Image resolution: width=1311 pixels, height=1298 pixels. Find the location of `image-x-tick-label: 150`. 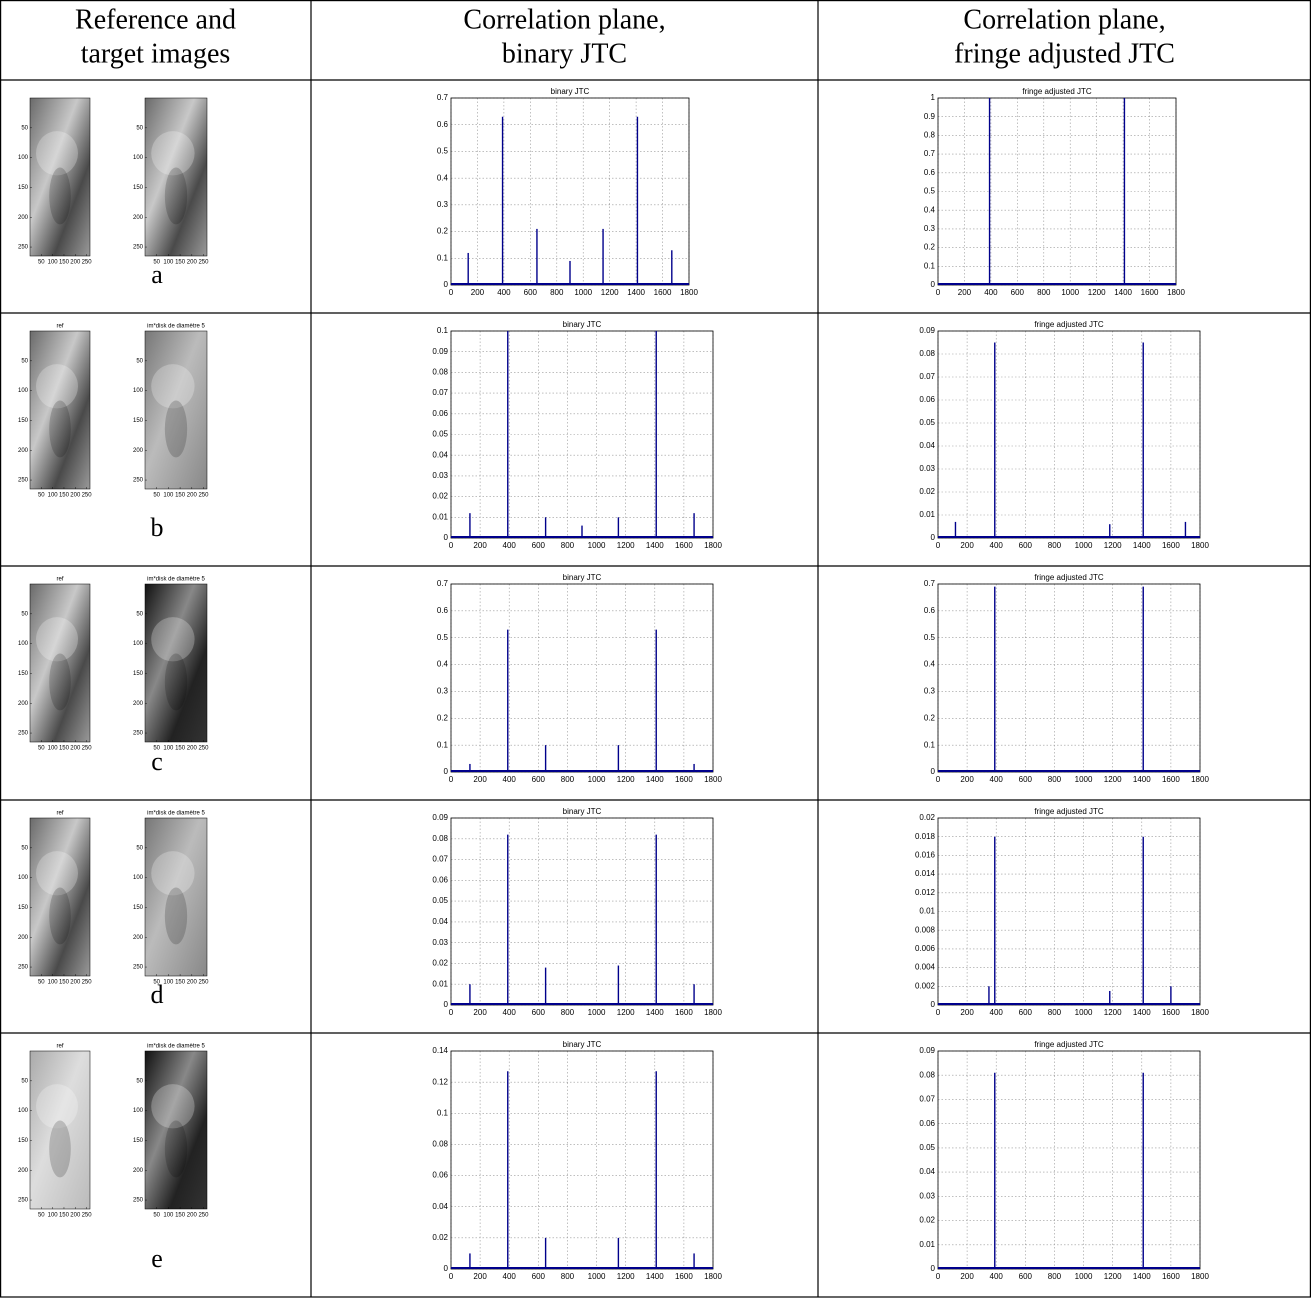

image-x-tick-label: 150 is located at coordinates (180, 749).